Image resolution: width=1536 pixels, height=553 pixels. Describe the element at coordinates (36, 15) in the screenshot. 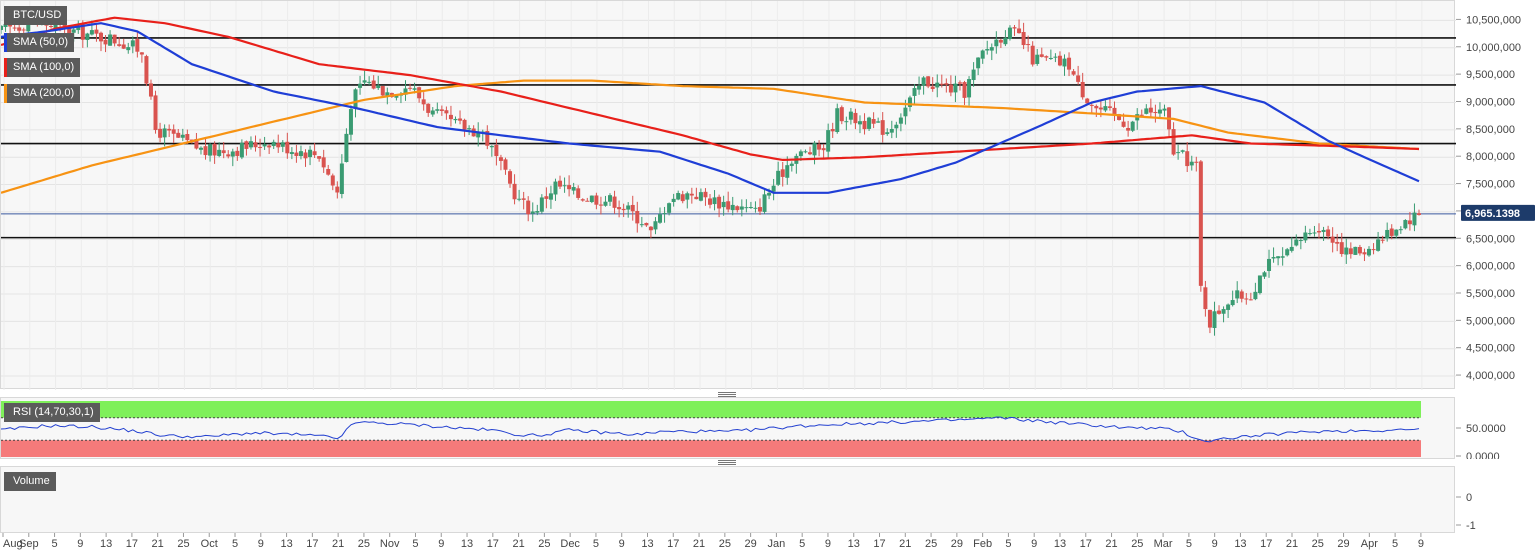

I see `symbol-tag: BTC/USD` at that location.